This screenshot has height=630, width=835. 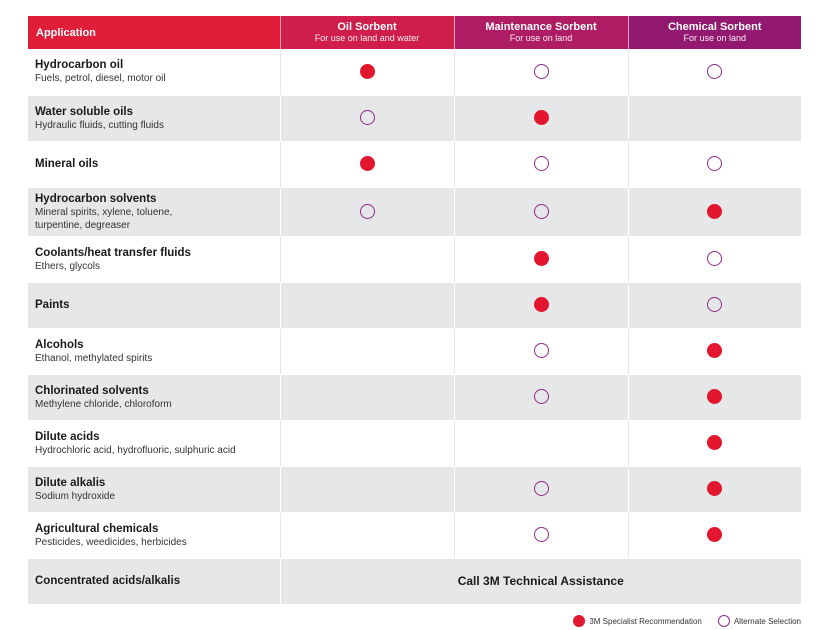 What do you see at coordinates (97, 528) in the screenshot?
I see `application-name: Agricultural chemicals` at bounding box center [97, 528].